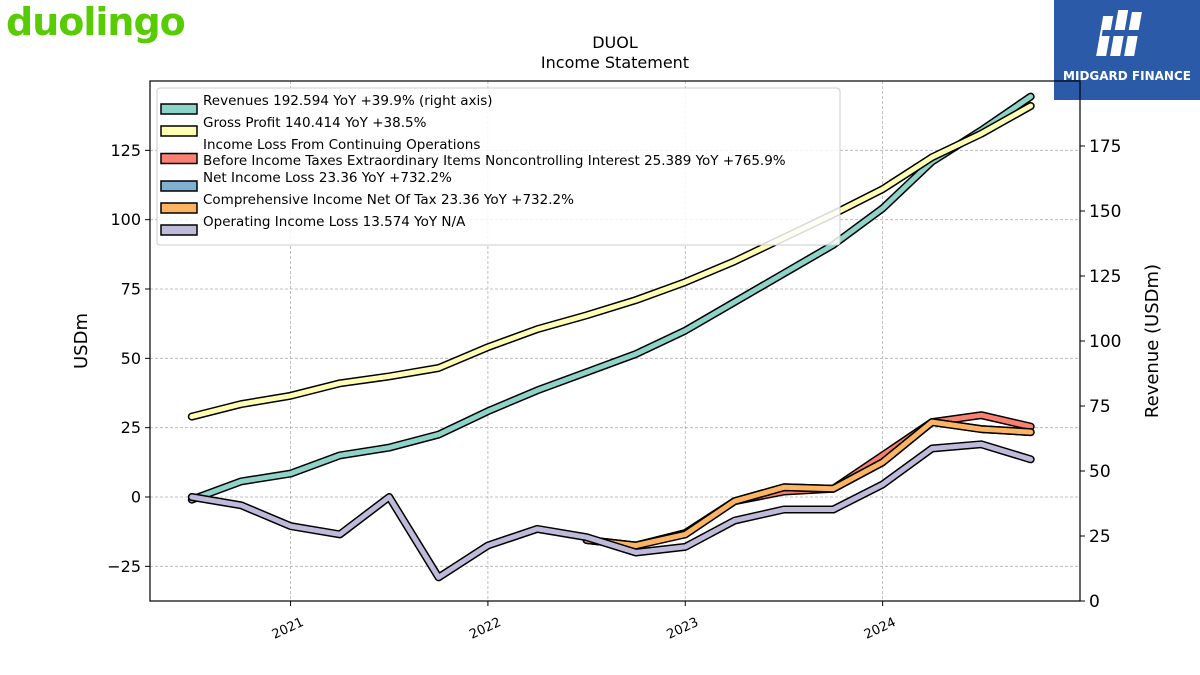 The image size is (1200, 675). I want to click on legend-text: Net Income Loss 23.36 YoY +732.2%, so click(327, 178).